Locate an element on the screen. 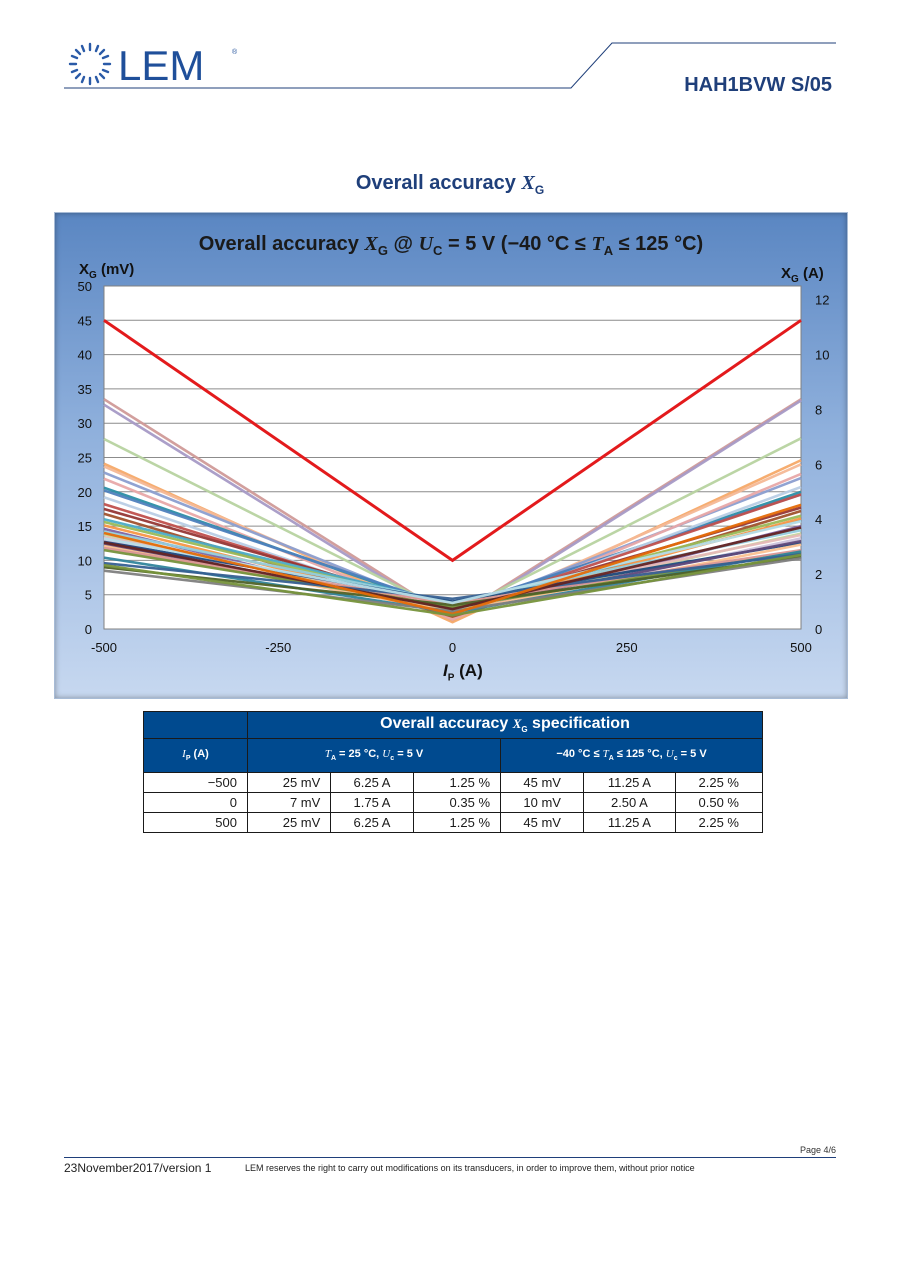  document-code: HAH1BVW S/05 is located at coordinates (758, 85).